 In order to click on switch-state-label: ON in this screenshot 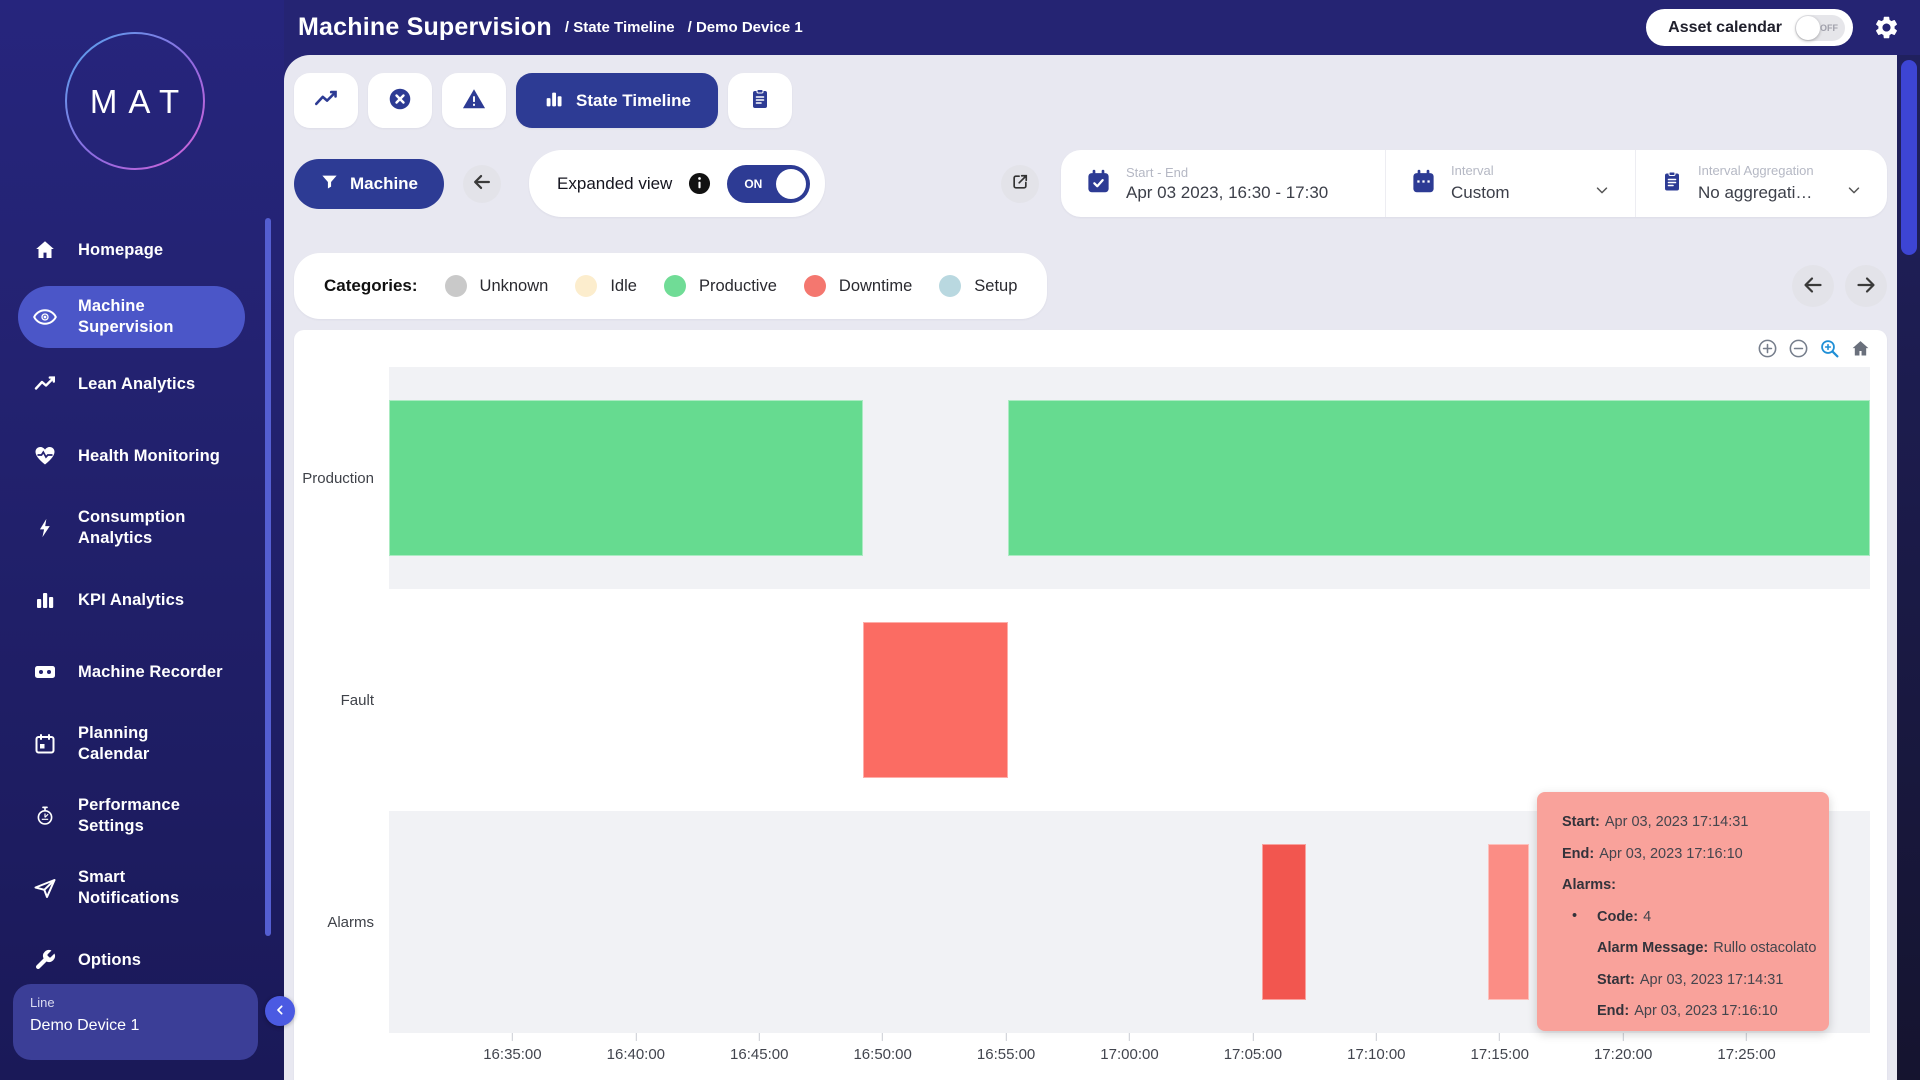, I will do `click(753, 183)`.